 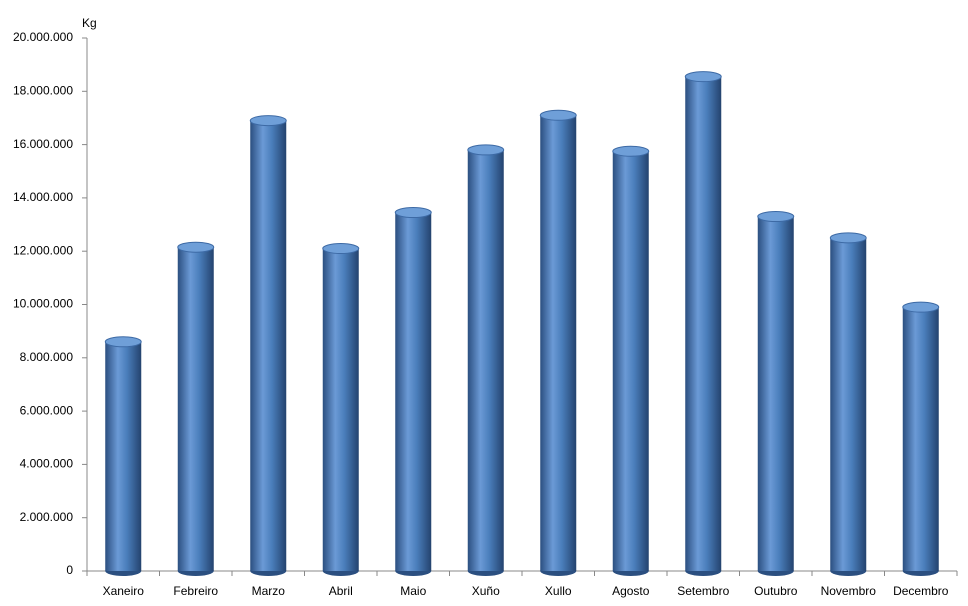 What do you see at coordinates (47, 357) in the screenshot?
I see `y-tick-label: 8.000.000` at bounding box center [47, 357].